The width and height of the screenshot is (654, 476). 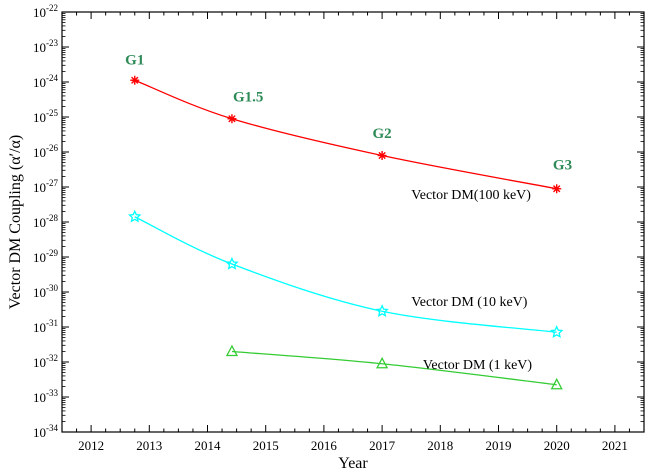 What do you see at coordinates (45, 11) in the screenshot?
I see `y-tick-label: 10-22` at bounding box center [45, 11].